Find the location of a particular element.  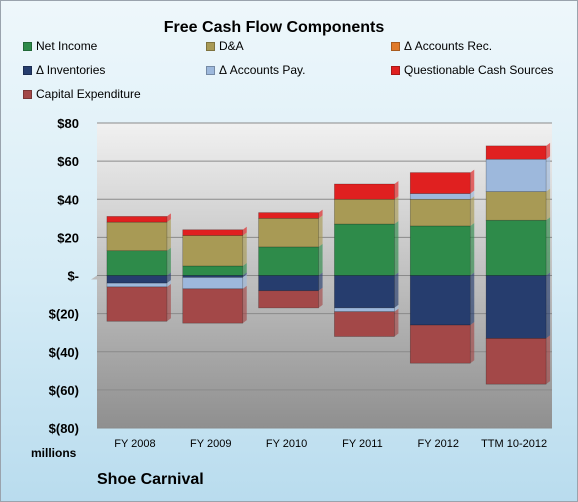

legend-label: Δ Accounts Pay. is located at coordinates (262, 70).